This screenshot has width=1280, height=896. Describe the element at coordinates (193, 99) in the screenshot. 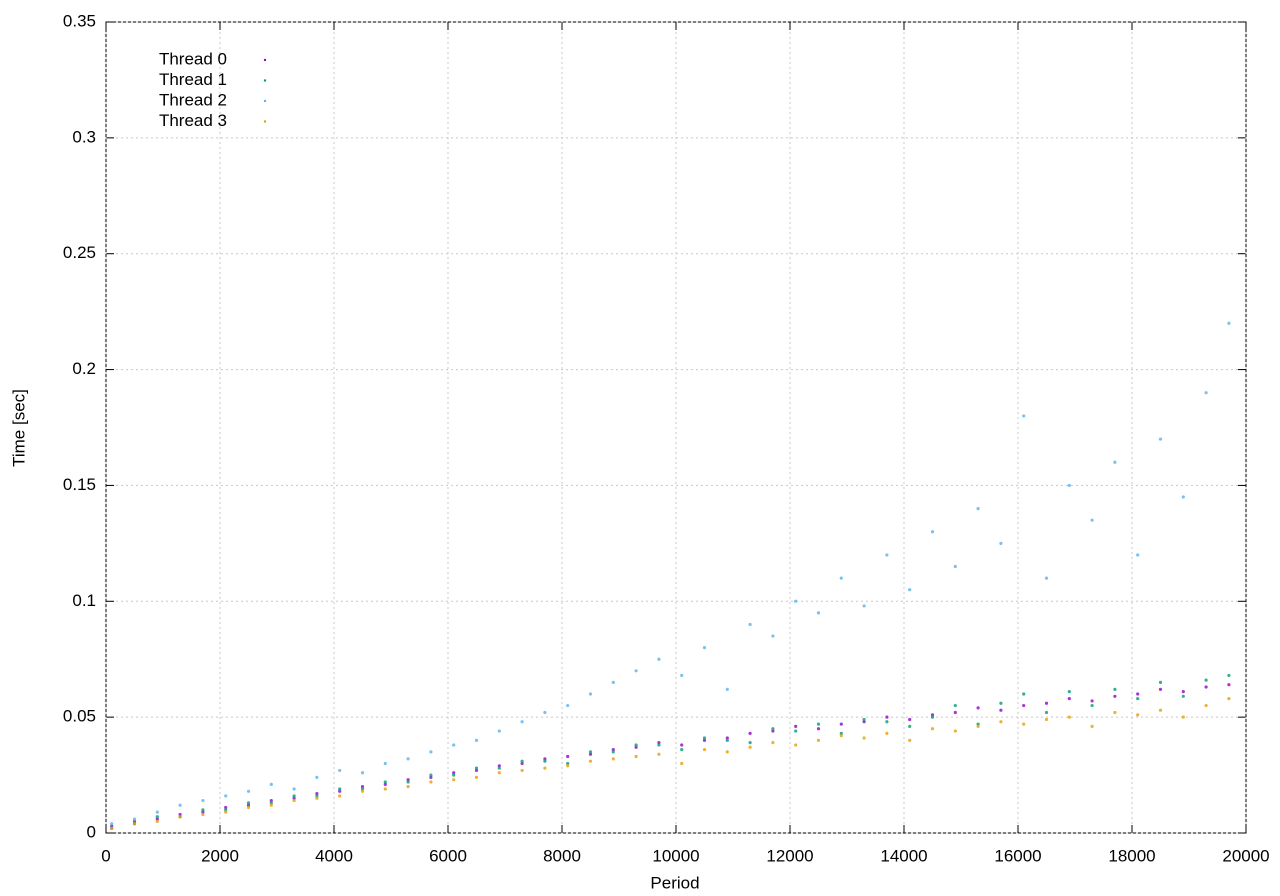

I see `legend-label: Thread 2` at that location.